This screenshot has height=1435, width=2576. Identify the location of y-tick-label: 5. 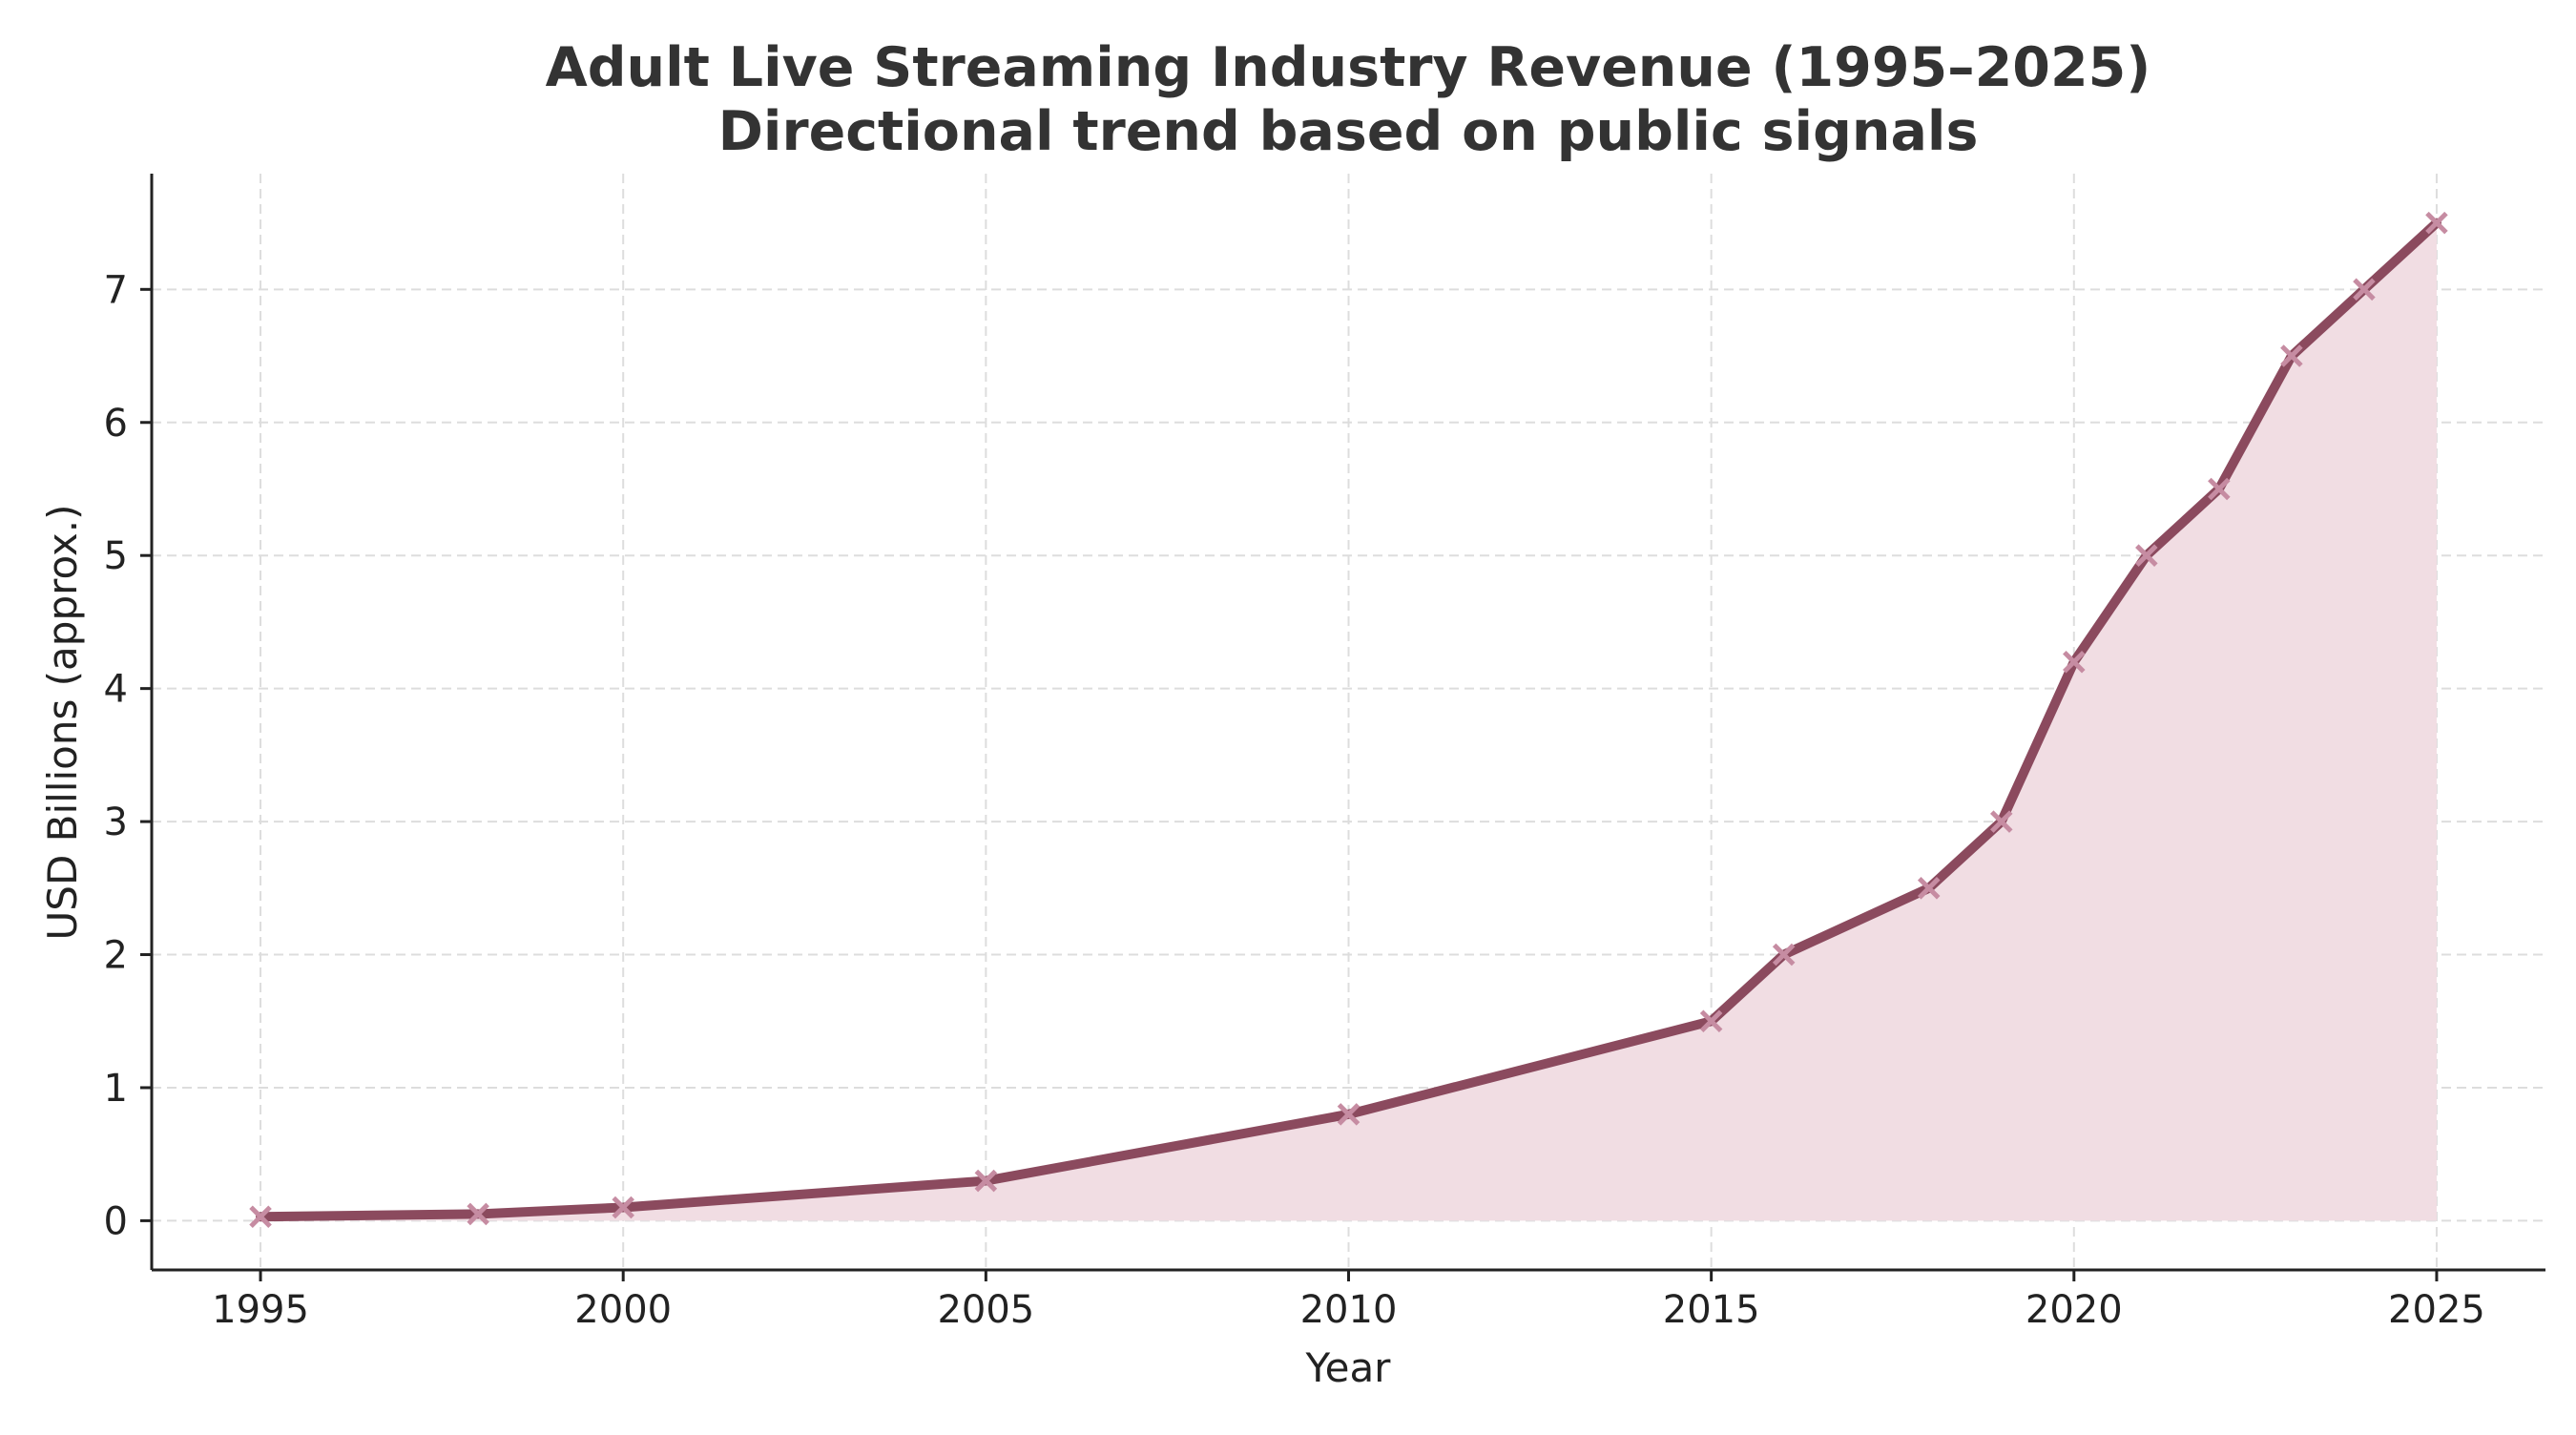
(116, 556).